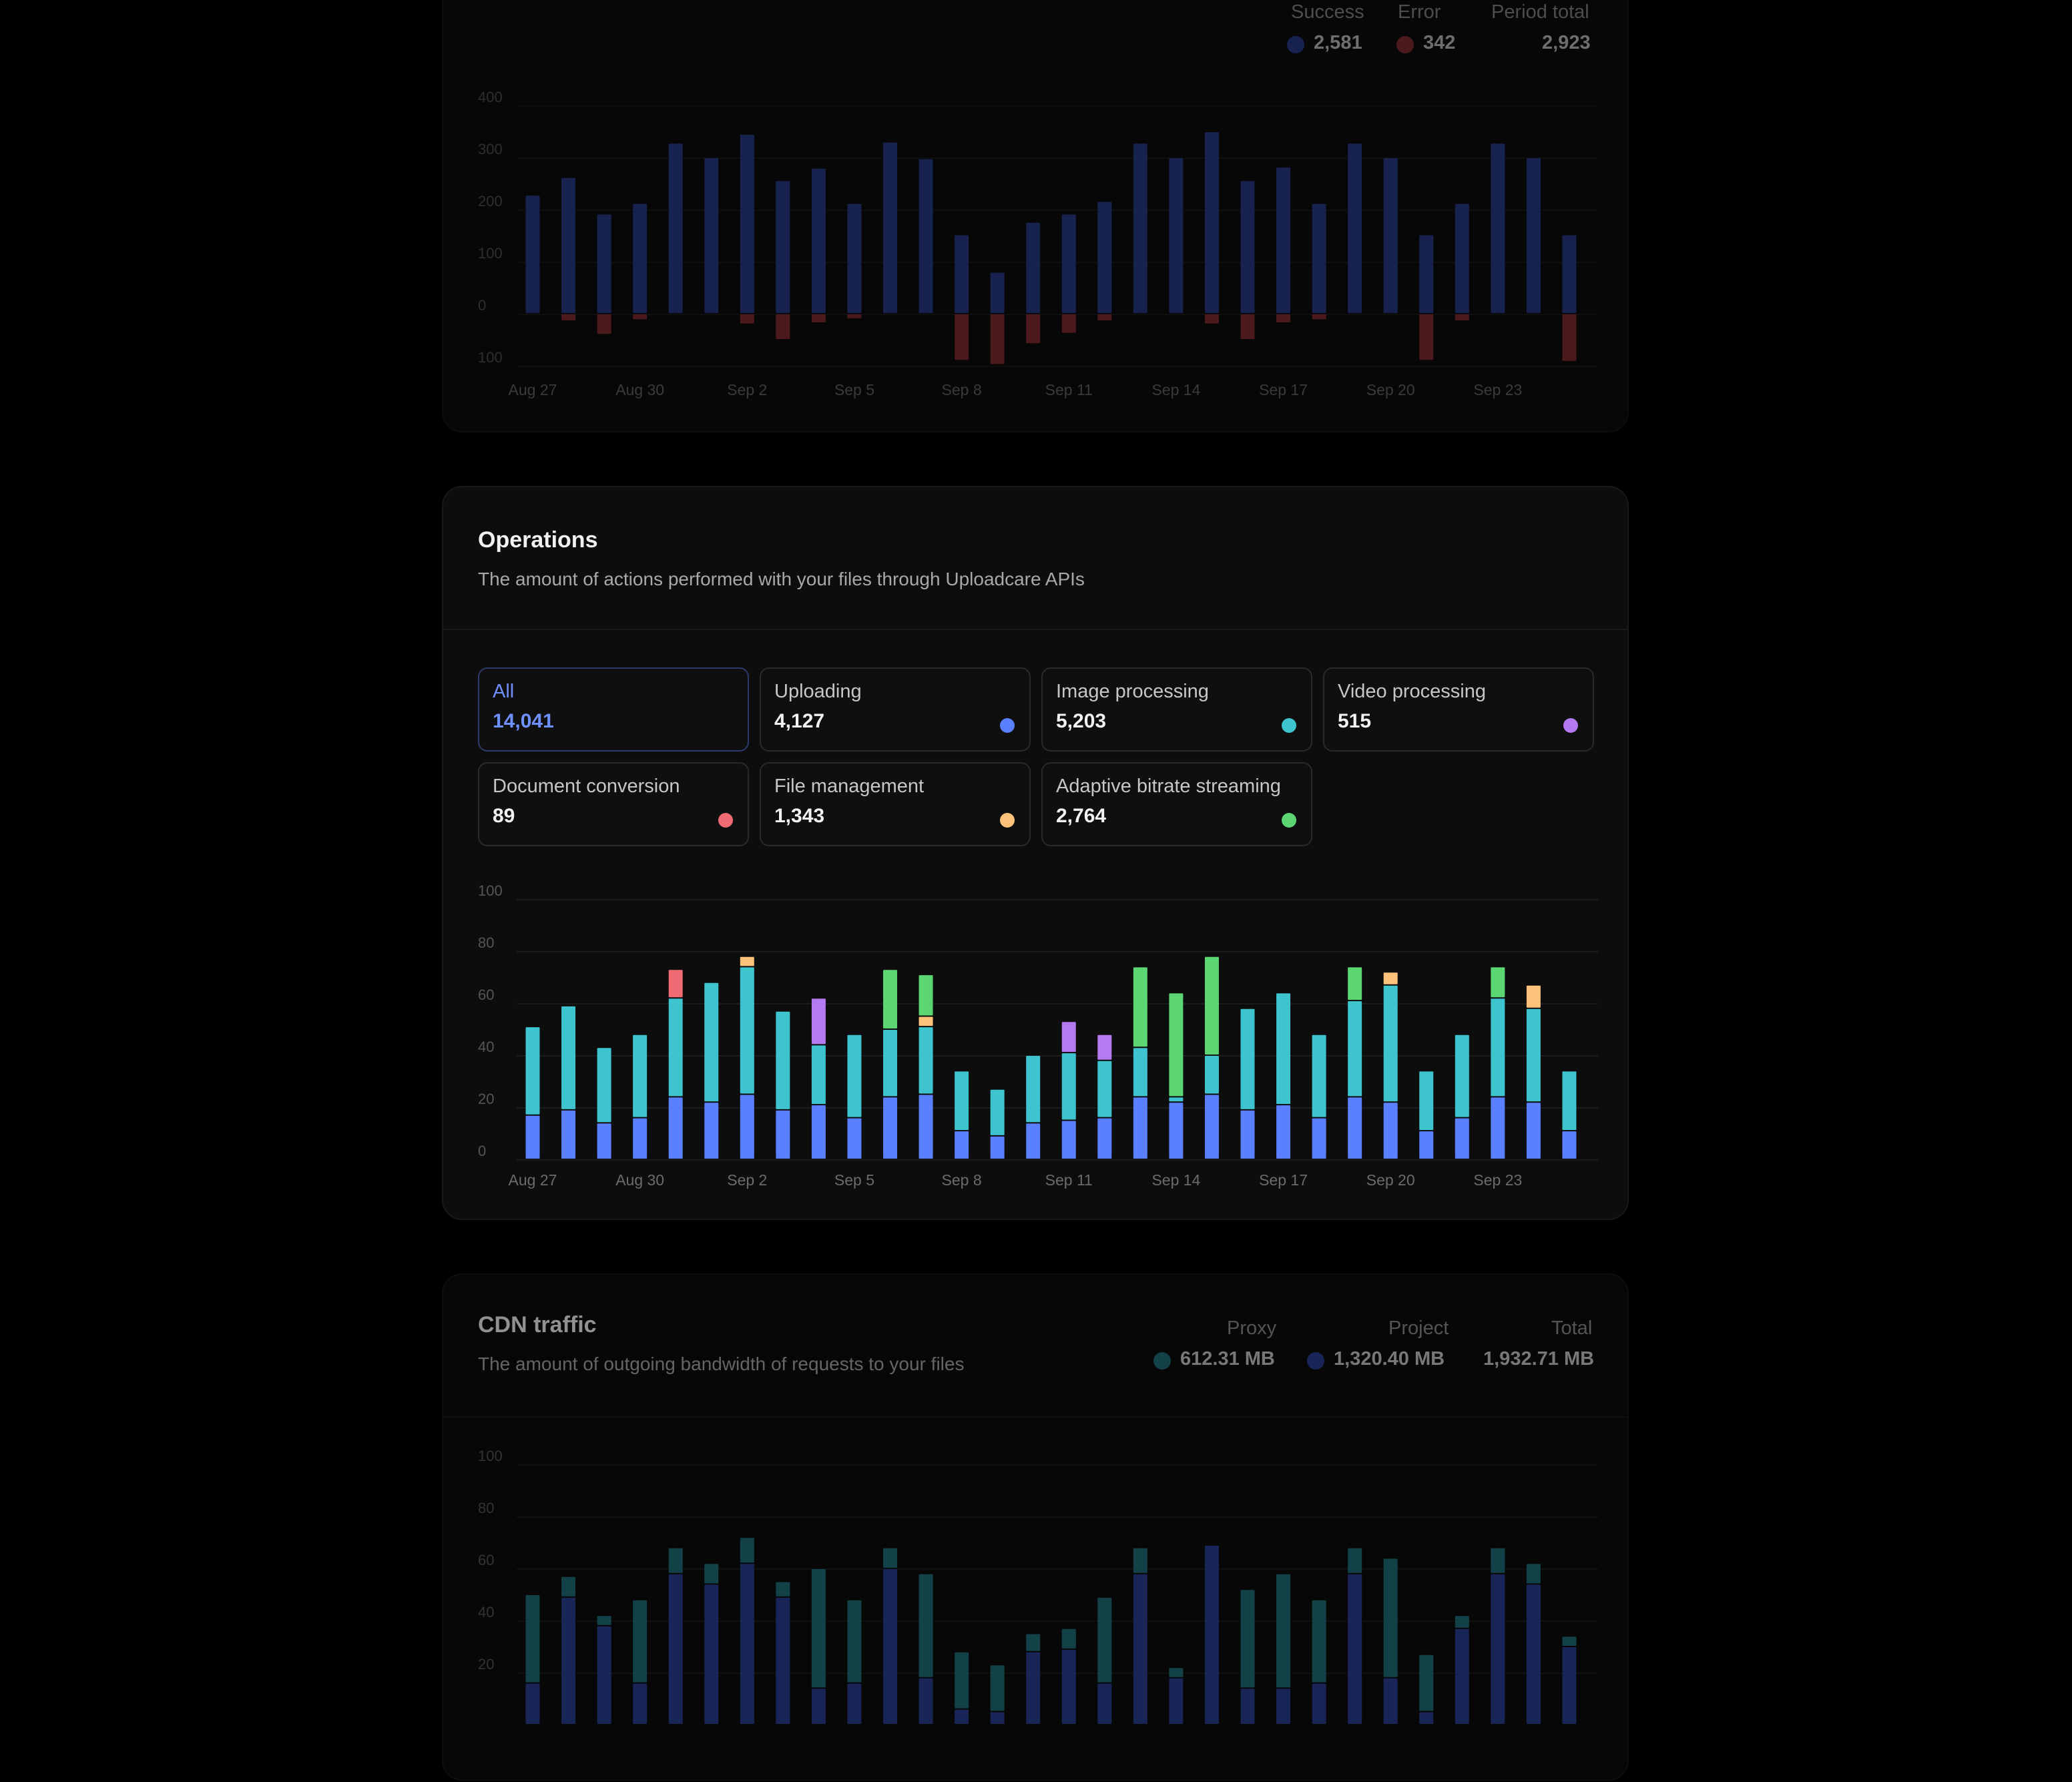 The height and width of the screenshot is (1782, 2072). Describe the element at coordinates (895, 709) in the screenshot. I see `tile-uploading: Uploading 4,127` at that location.